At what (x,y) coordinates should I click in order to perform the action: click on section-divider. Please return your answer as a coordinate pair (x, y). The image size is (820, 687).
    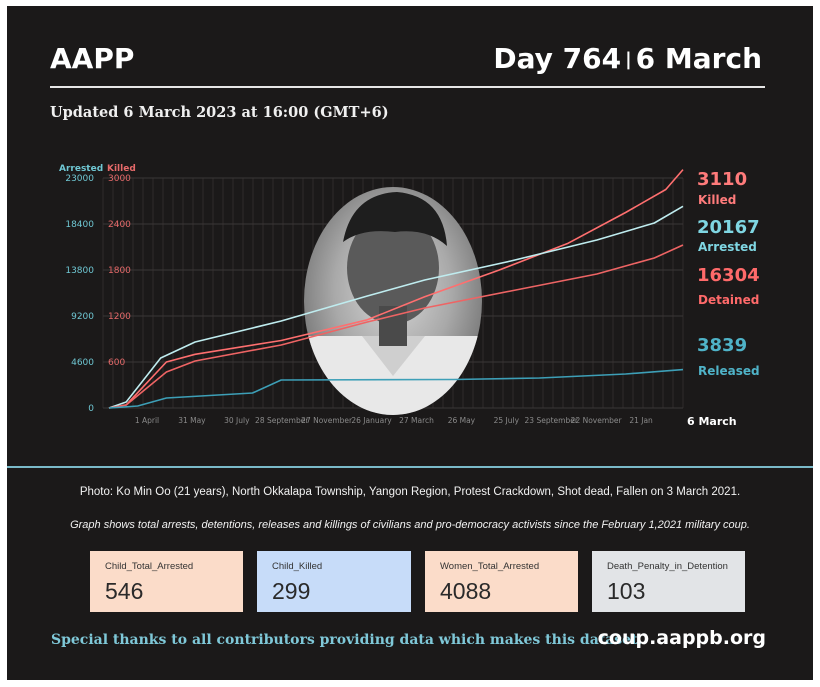
    Looking at the image, I should click on (410, 467).